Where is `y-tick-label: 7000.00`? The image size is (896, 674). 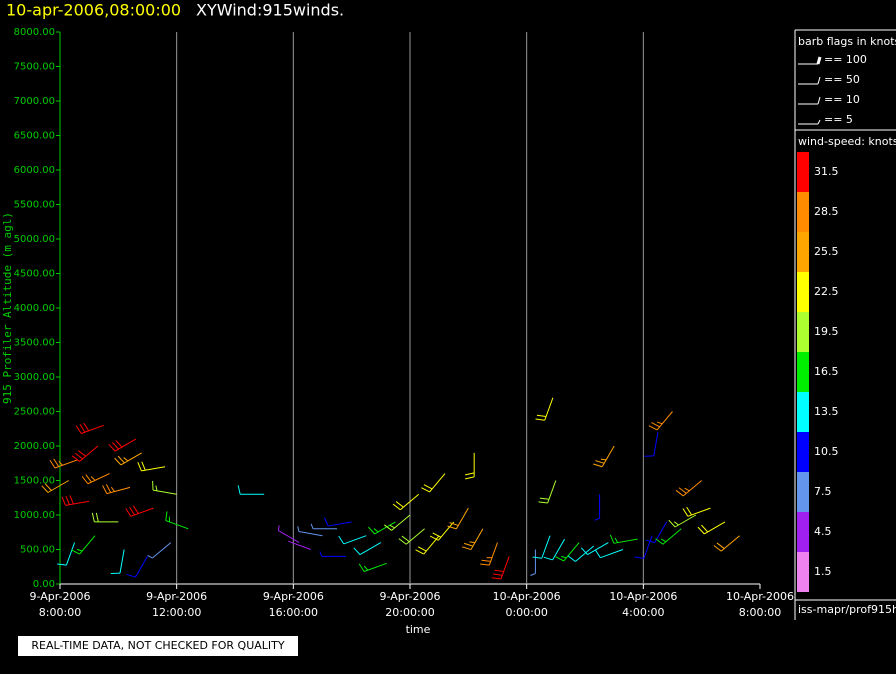
y-tick-label: 7000.00 is located at coordinates (34, 101).